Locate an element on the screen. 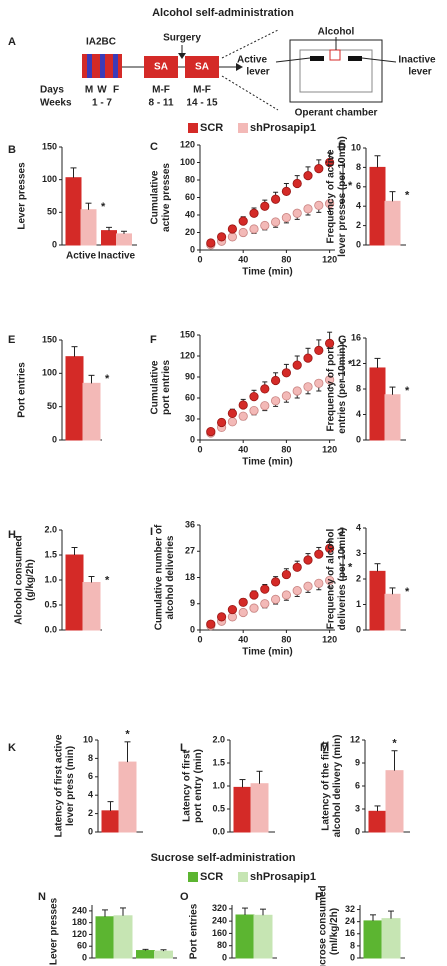 This screenshot has height=966, width=447. y-tick-label: 9 is located at coordinates (192, 603).